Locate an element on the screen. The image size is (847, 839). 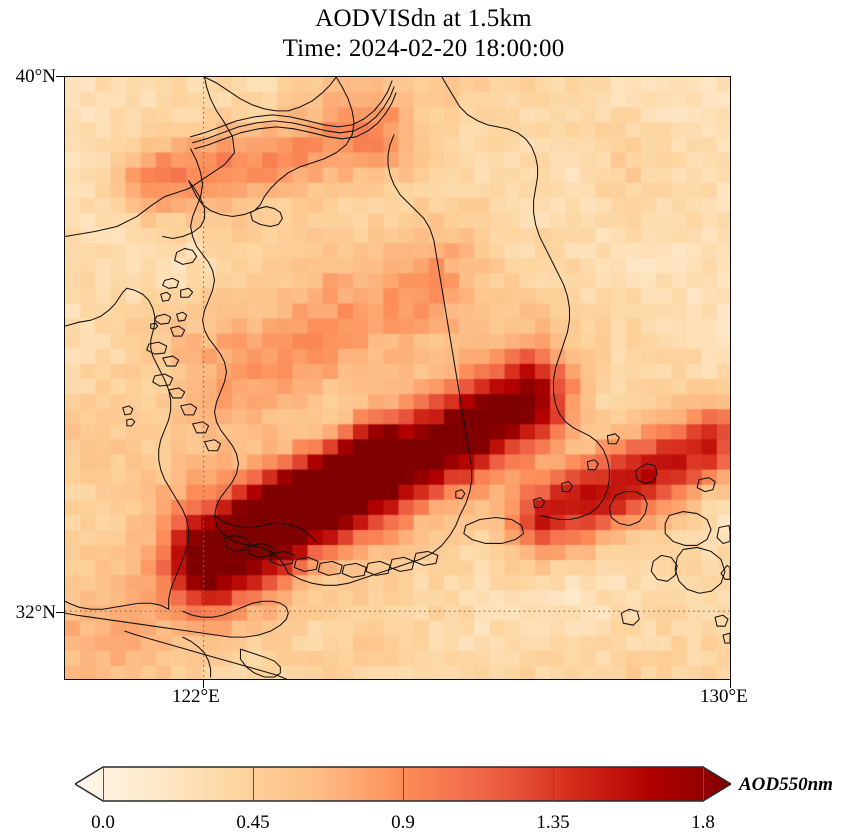
colorbar-tick-label-4: 1.8 is located at coordinates (703, 822).